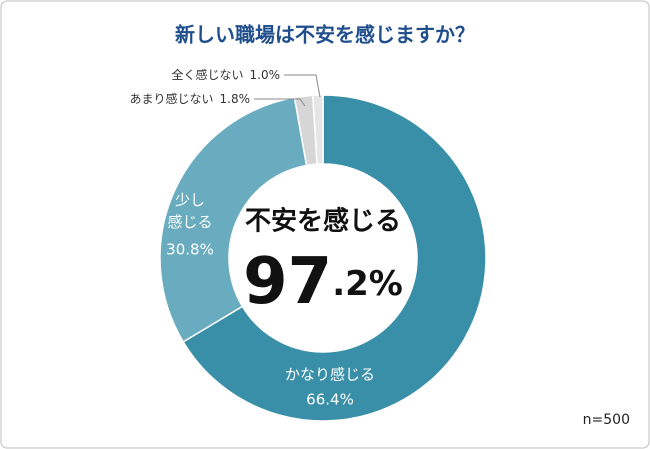 Image resolution: width=650 pixels, height=449 pixels. What do you see at coordinates (189, 211) in the screenshot?
I see `segment-label: 少し感じる` at bounding box center [189, 211].